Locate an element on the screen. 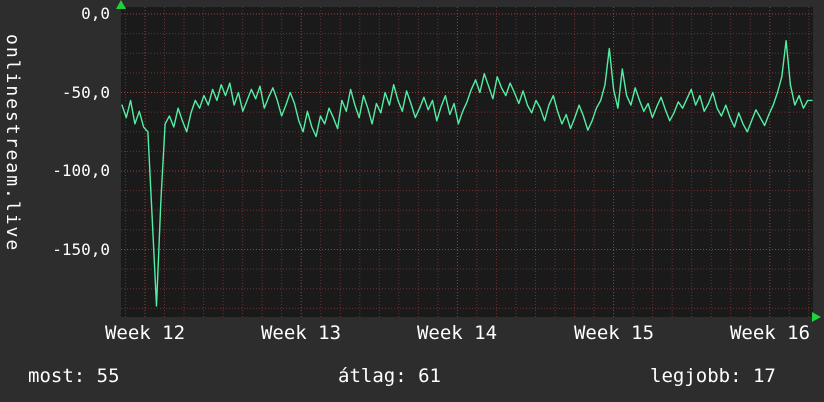 The image size is (824, 402). stat-most: most: 55 is located at coordinates (74, 376).